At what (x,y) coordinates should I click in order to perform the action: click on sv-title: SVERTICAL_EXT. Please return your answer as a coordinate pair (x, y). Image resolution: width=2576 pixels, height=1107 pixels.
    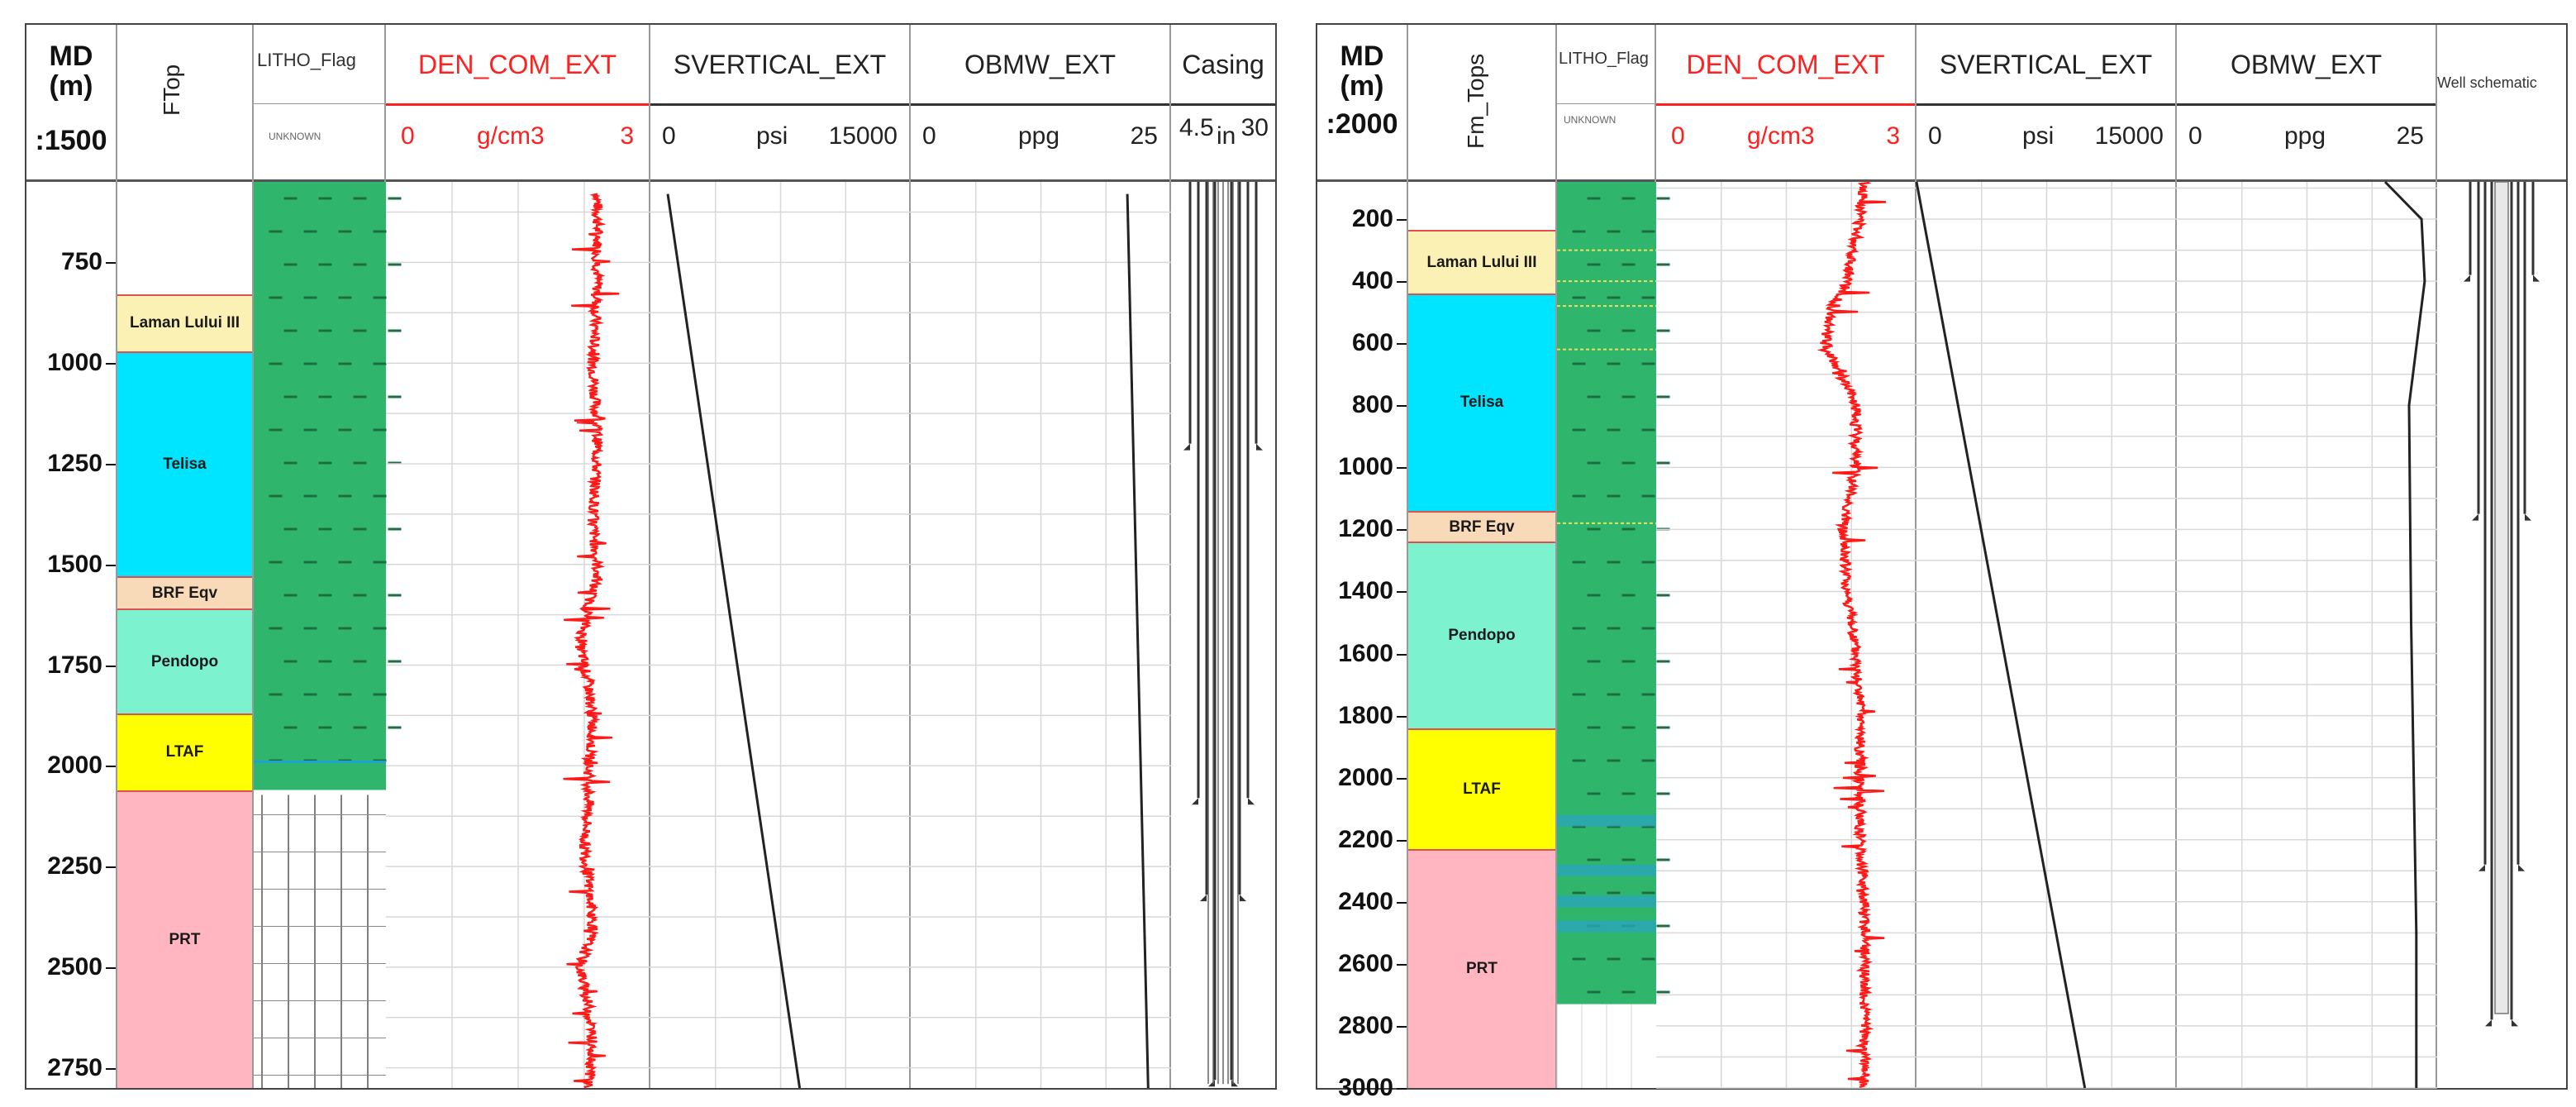
    Looking at the image, I should click on (780, 64).